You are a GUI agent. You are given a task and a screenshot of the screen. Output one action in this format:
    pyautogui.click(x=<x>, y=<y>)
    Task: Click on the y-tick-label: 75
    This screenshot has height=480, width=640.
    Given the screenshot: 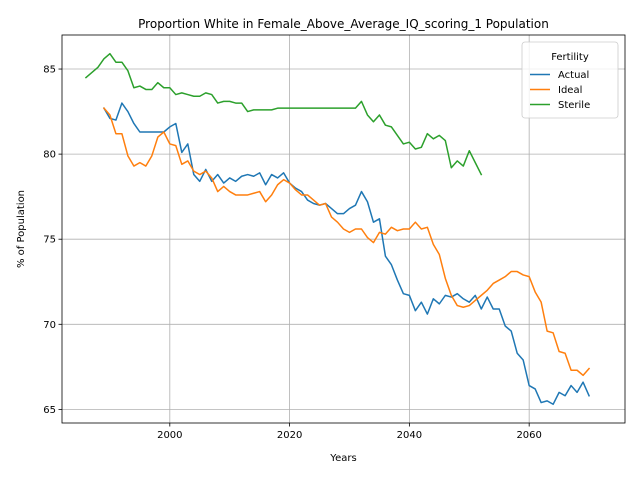 What is the action you would take?
    pyautogui.click(x=49, y=240)
    